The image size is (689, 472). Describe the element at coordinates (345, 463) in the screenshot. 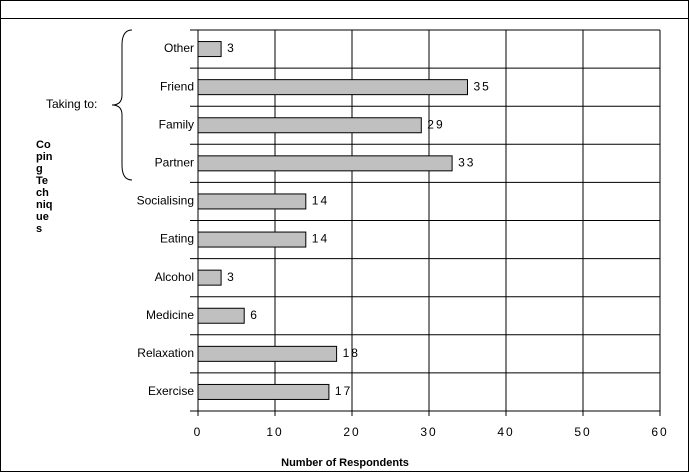

I see `x-axis-label: Number of Respondents` at that location.